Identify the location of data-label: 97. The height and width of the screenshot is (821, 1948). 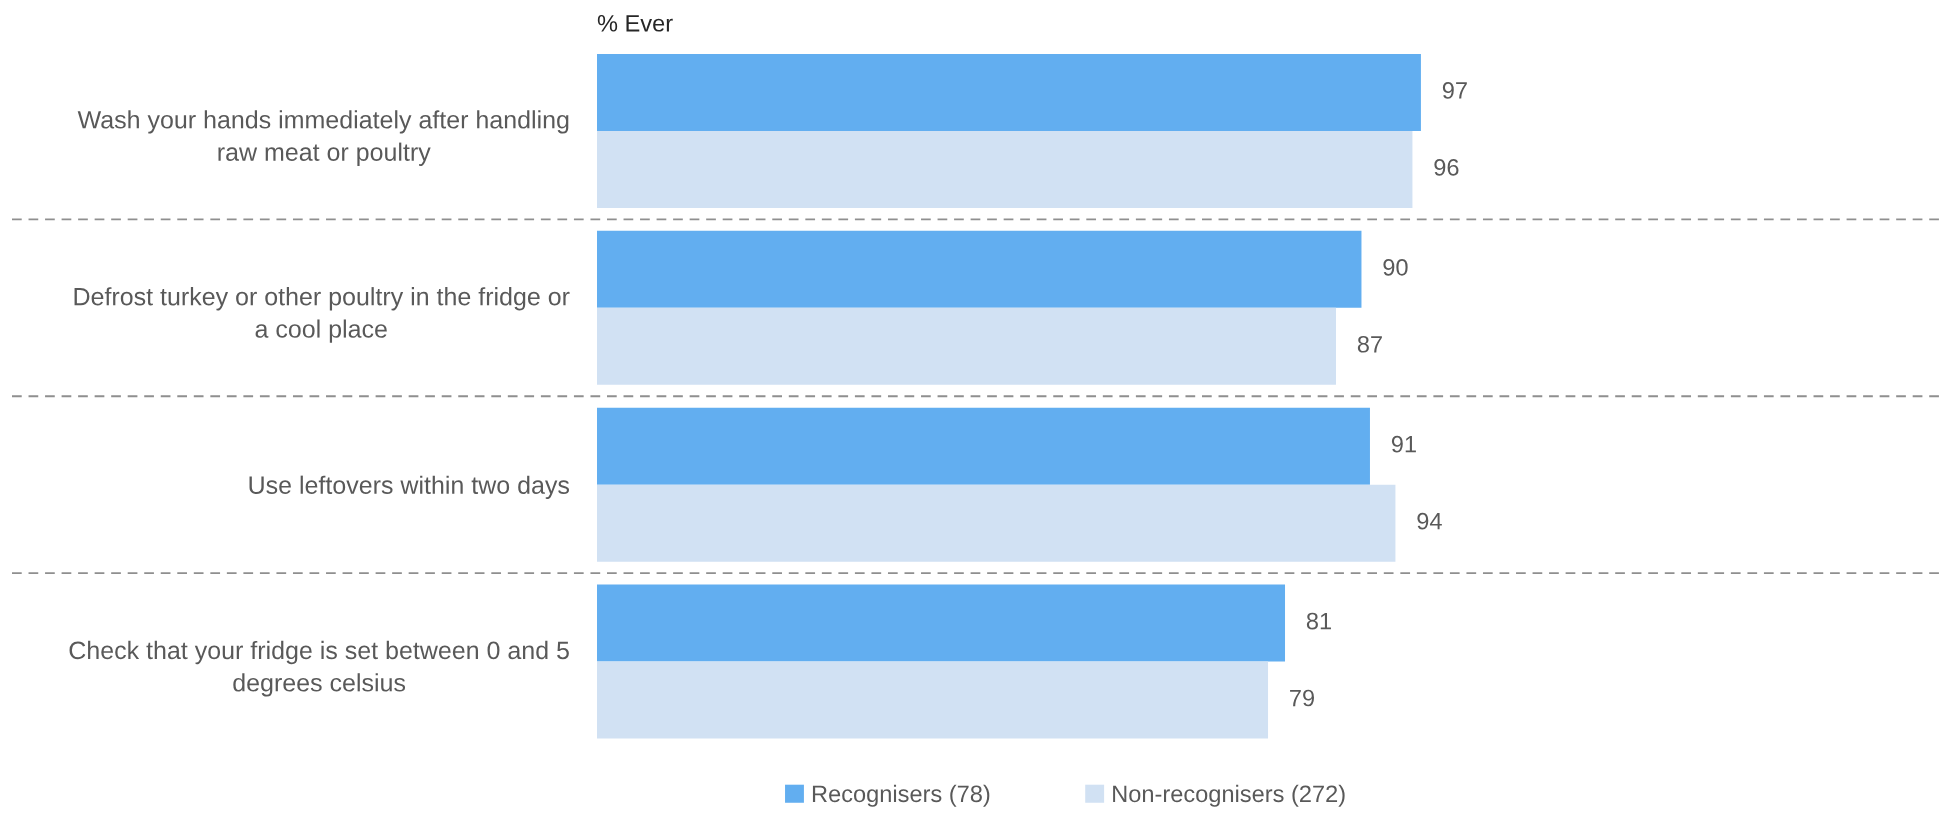
(1454, 90).